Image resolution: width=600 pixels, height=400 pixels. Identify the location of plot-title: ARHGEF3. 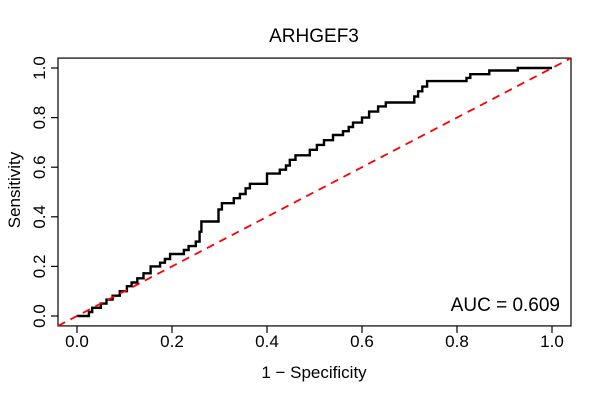
(314, 36).